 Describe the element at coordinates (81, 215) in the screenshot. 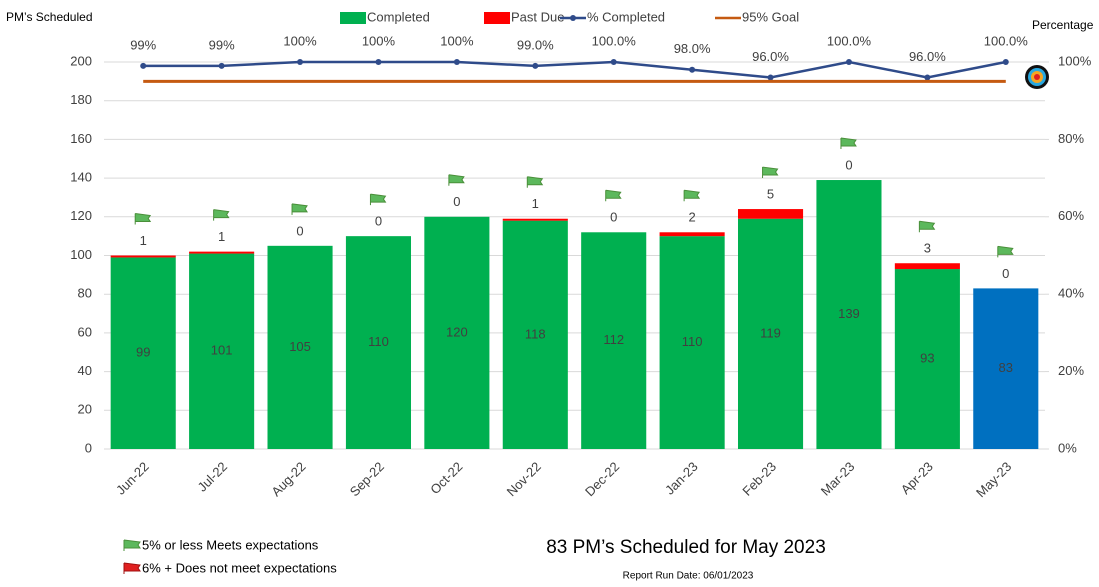

I see `y-tick-label: 120` at that location.